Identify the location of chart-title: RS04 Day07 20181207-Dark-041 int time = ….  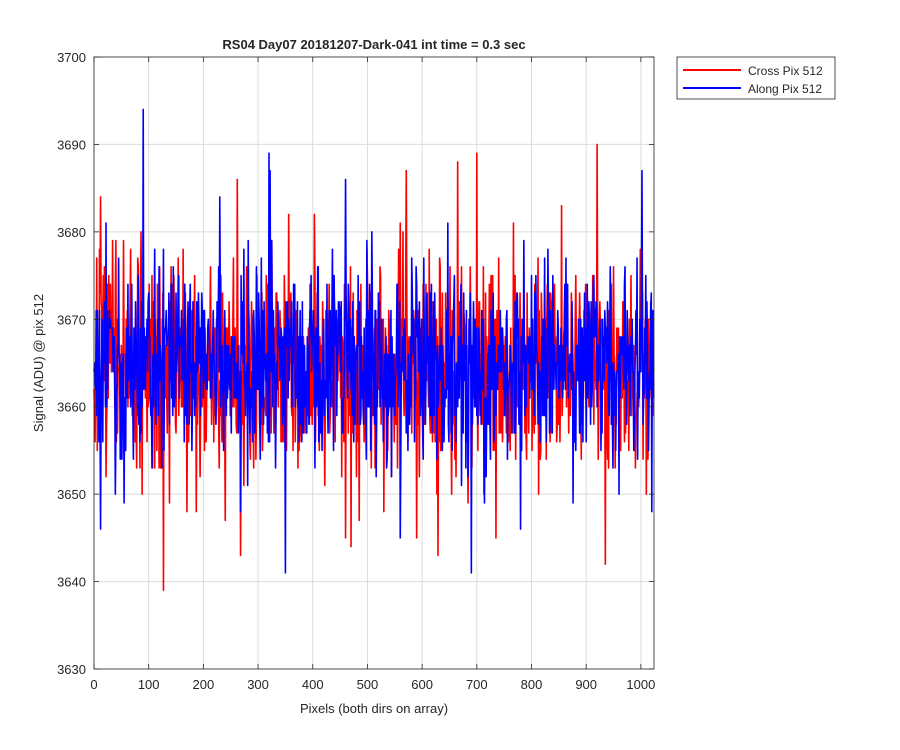
(373, 44).